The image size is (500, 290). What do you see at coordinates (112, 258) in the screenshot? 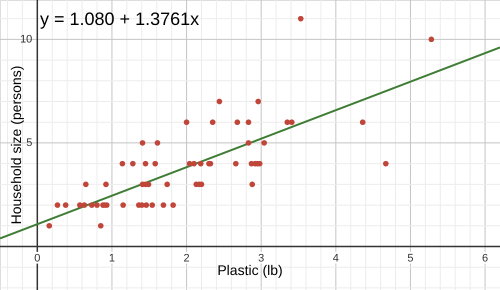
I see `x-tick-label: 1` at bounding box center [112, 258].